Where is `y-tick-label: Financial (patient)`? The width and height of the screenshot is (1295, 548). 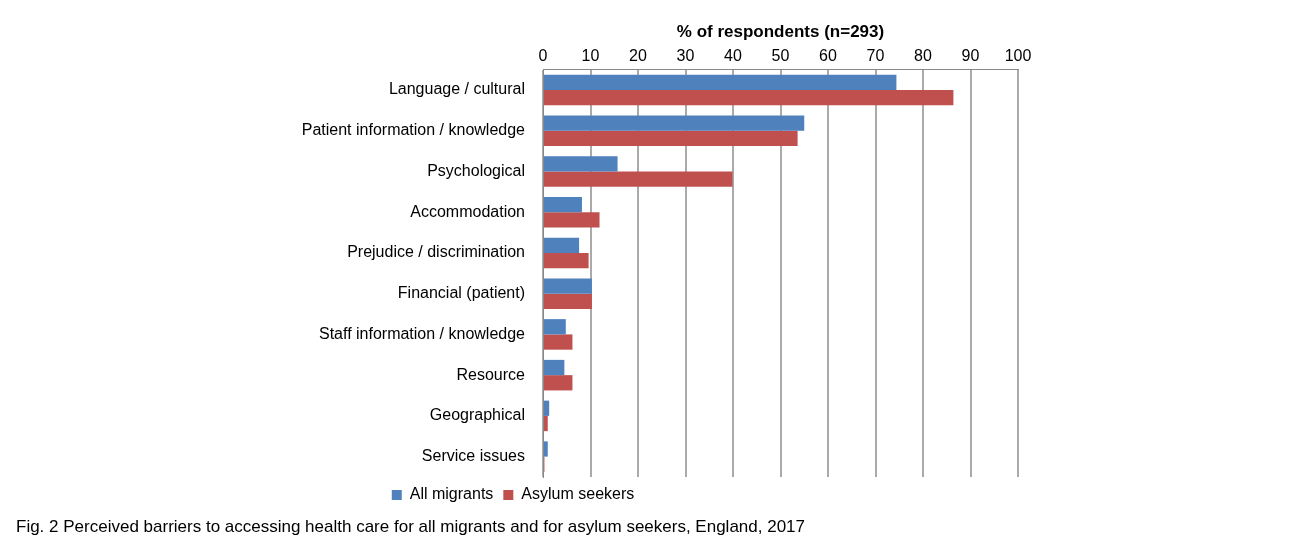
y-tick-label: Financial (patient) is located at coordinates (461, 293).